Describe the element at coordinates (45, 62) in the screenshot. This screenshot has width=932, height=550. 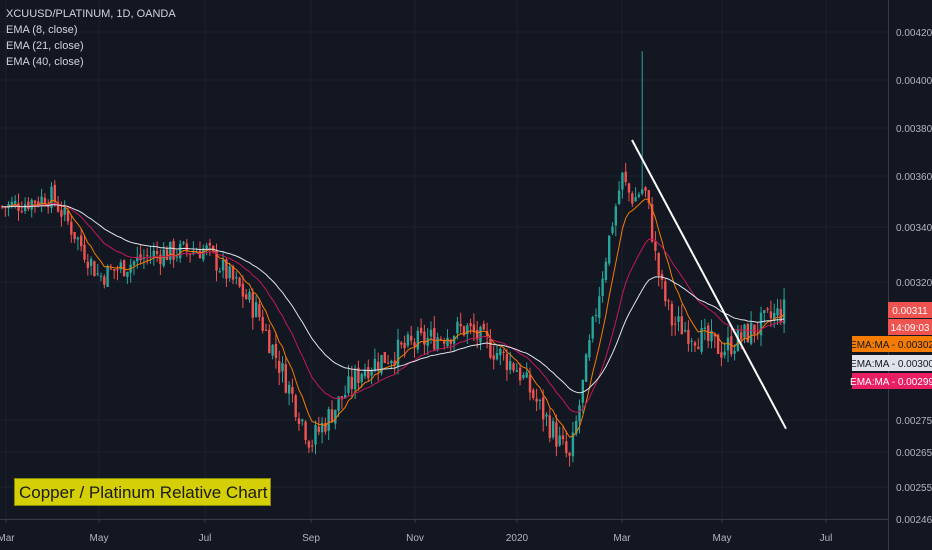
I see `indicator-ema-40: EMA (40, close)` at that location.